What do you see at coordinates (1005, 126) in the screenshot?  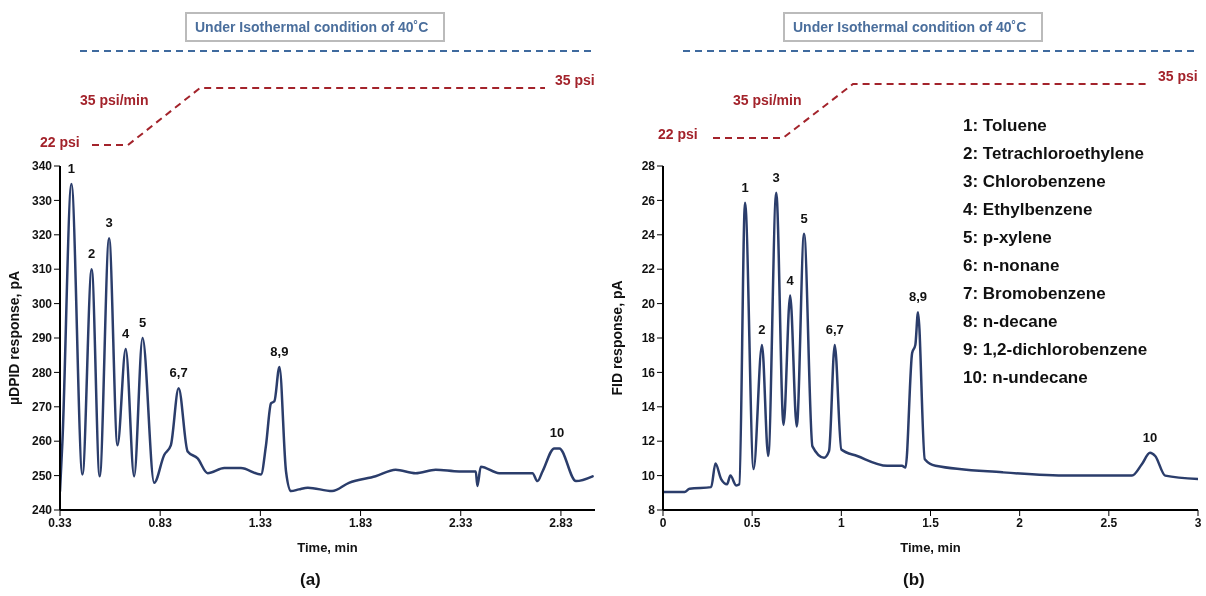 I see `text: 1: Toluene` at bounding box center [1005, 126].